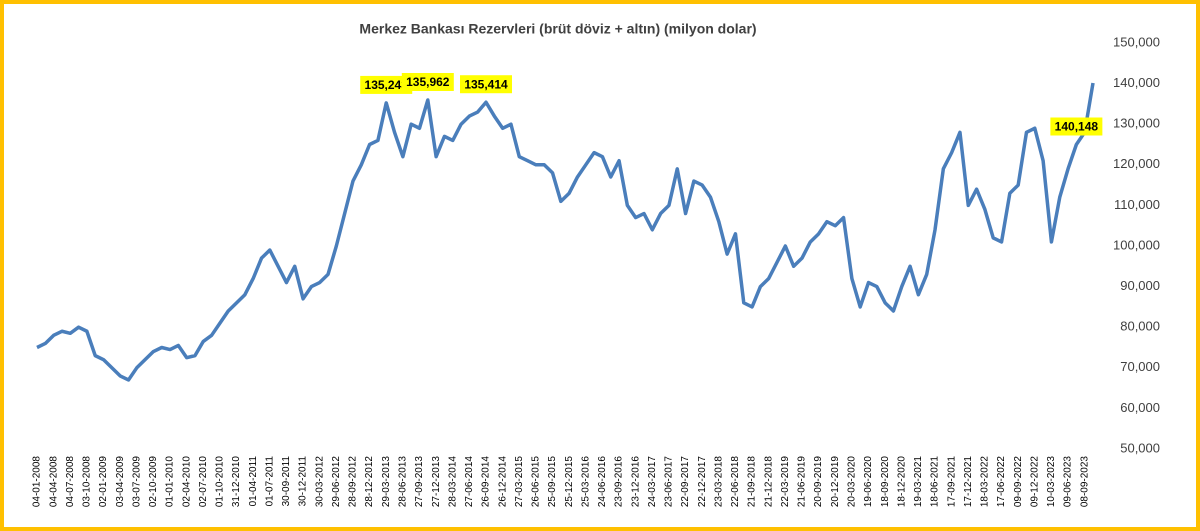  Describe the element at coordinates (885, 482) in the screenshot. I see `x-tick-label: 18-09-2020` at that location.